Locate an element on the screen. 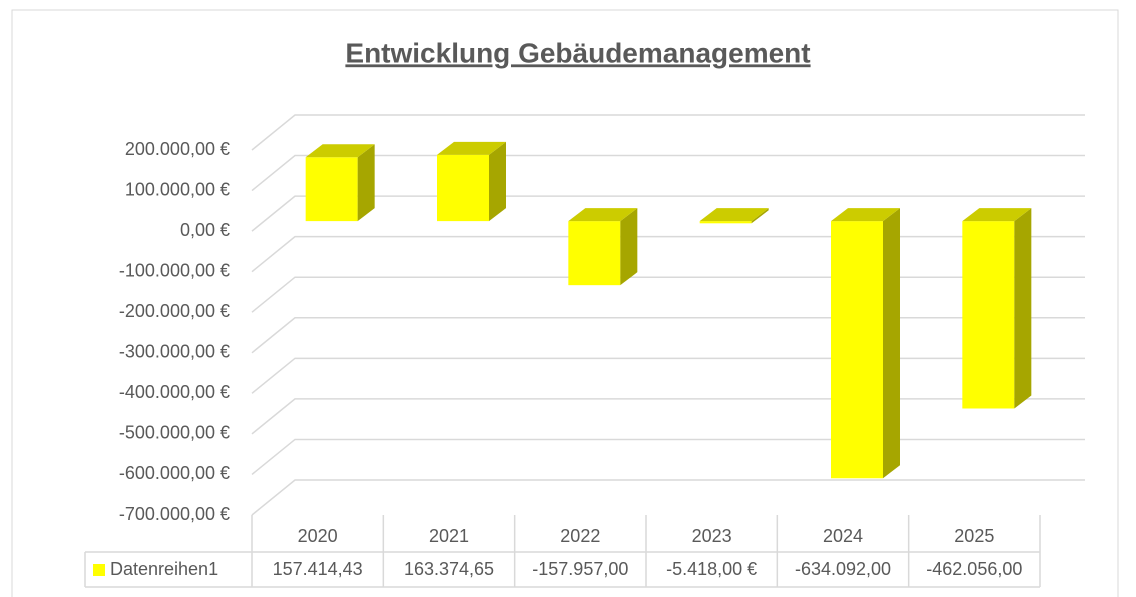 The image size is (1136, 597). y-tick-label: -400.000,00 € is located at coordinates (174, 392).